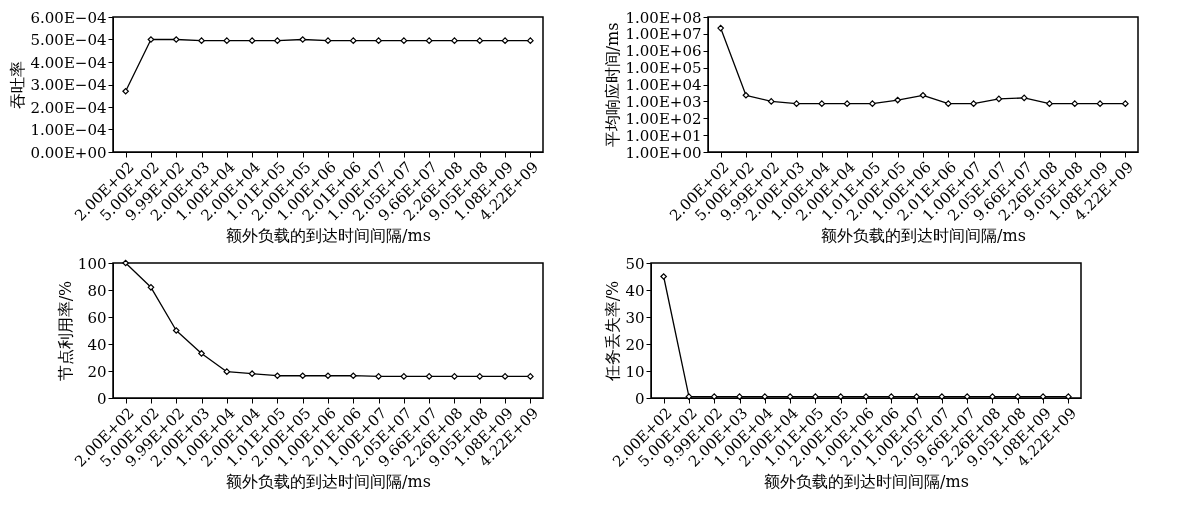  Describe the element at coordinates (68, 62) in the screenshot. I see `y-tick-label: 4.00E−04` at that location.